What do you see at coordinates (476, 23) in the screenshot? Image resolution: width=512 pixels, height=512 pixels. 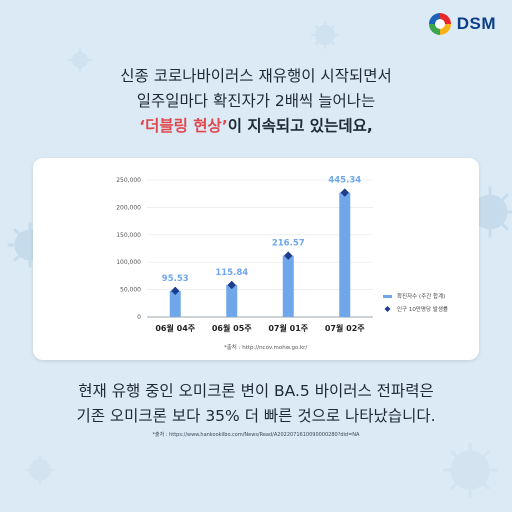 I see `dsm-logo-text: DSM` at bounding box center [476, 23].